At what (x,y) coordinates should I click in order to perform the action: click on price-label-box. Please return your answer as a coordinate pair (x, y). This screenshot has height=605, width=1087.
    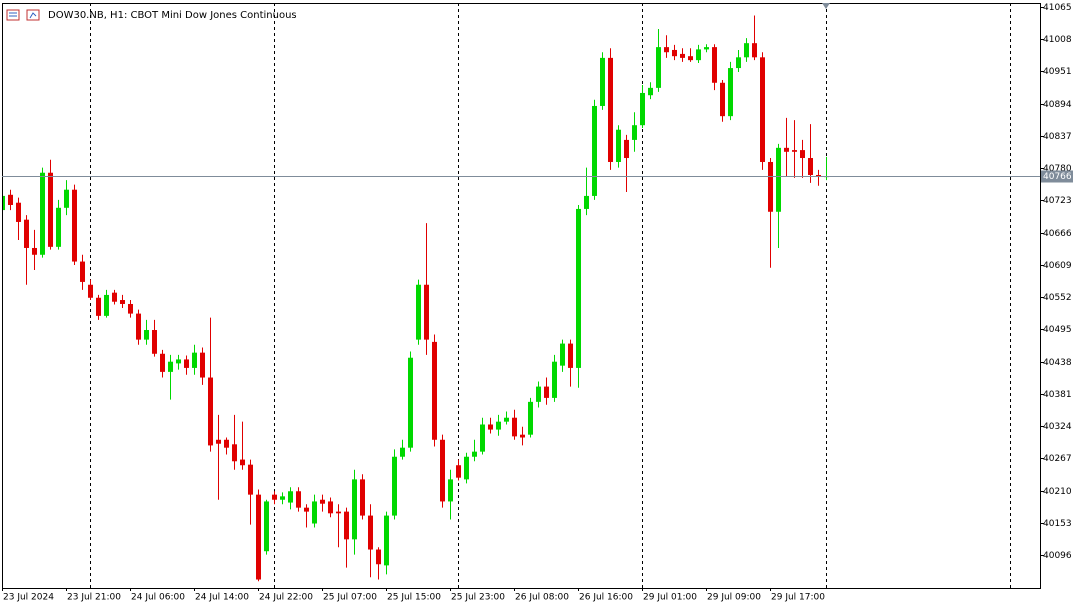
    Looking at the image, I should click on (1057, 176).